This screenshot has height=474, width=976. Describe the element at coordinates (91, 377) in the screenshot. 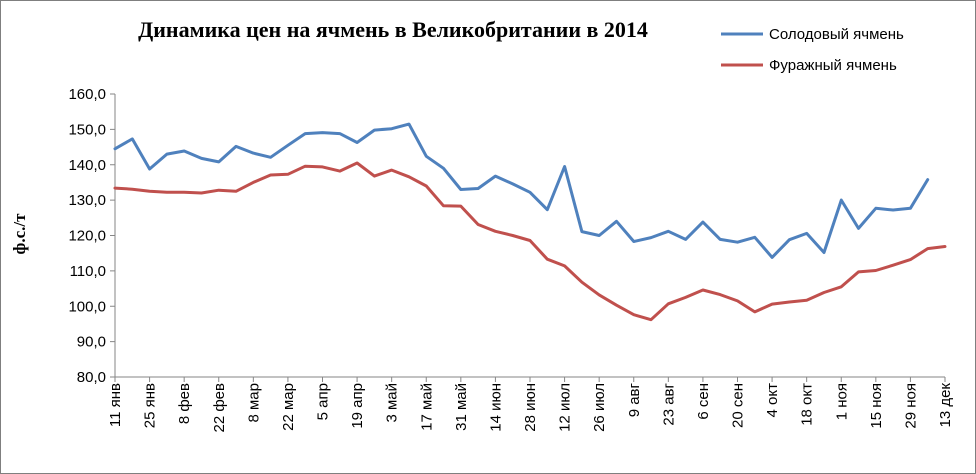

I see `y-tick-label: 80,0` at that location.